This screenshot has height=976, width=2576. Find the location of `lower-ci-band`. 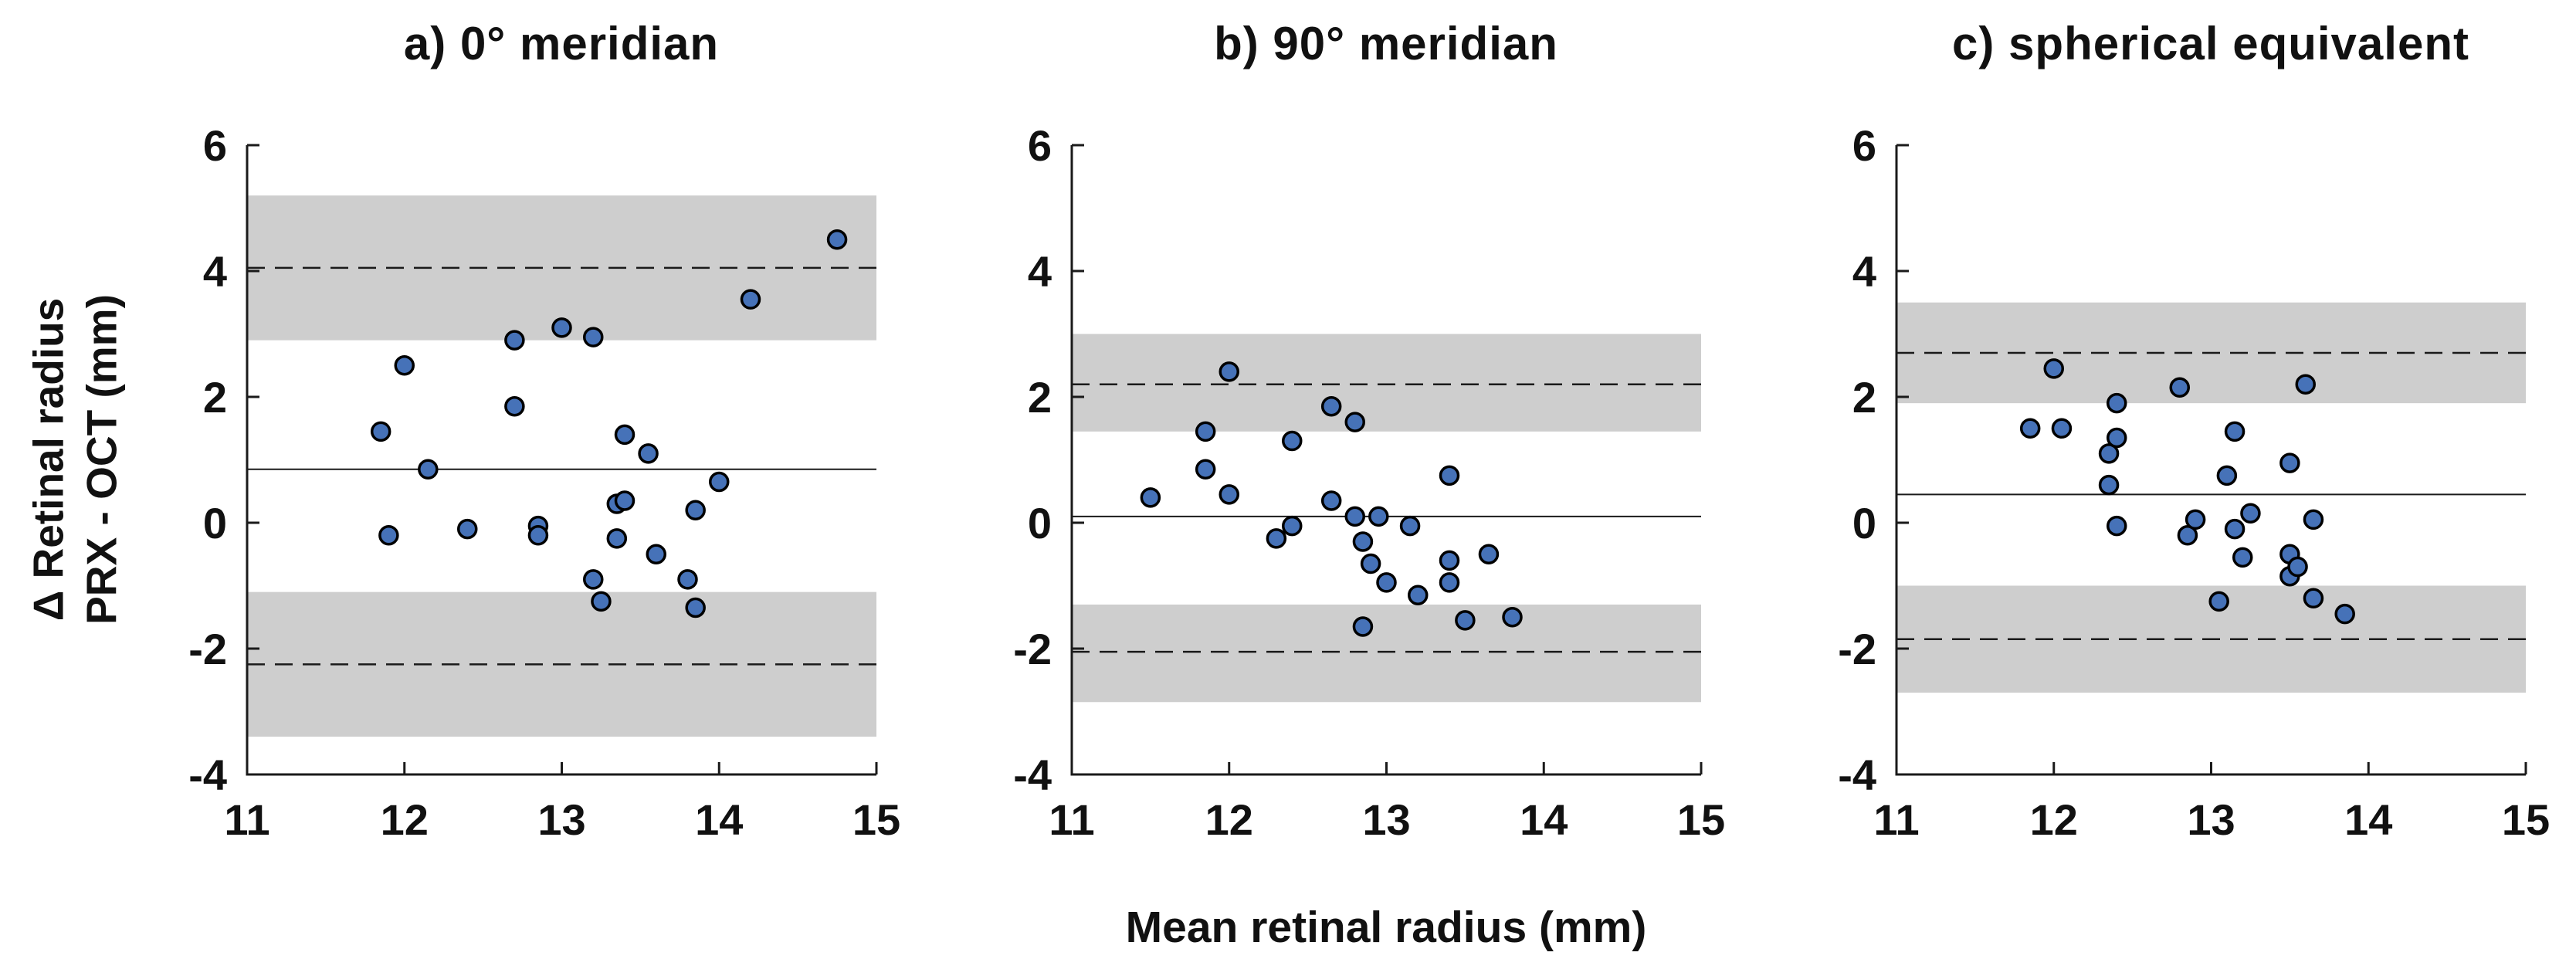

lower-ci-band is located at coordinates (1386, 654).